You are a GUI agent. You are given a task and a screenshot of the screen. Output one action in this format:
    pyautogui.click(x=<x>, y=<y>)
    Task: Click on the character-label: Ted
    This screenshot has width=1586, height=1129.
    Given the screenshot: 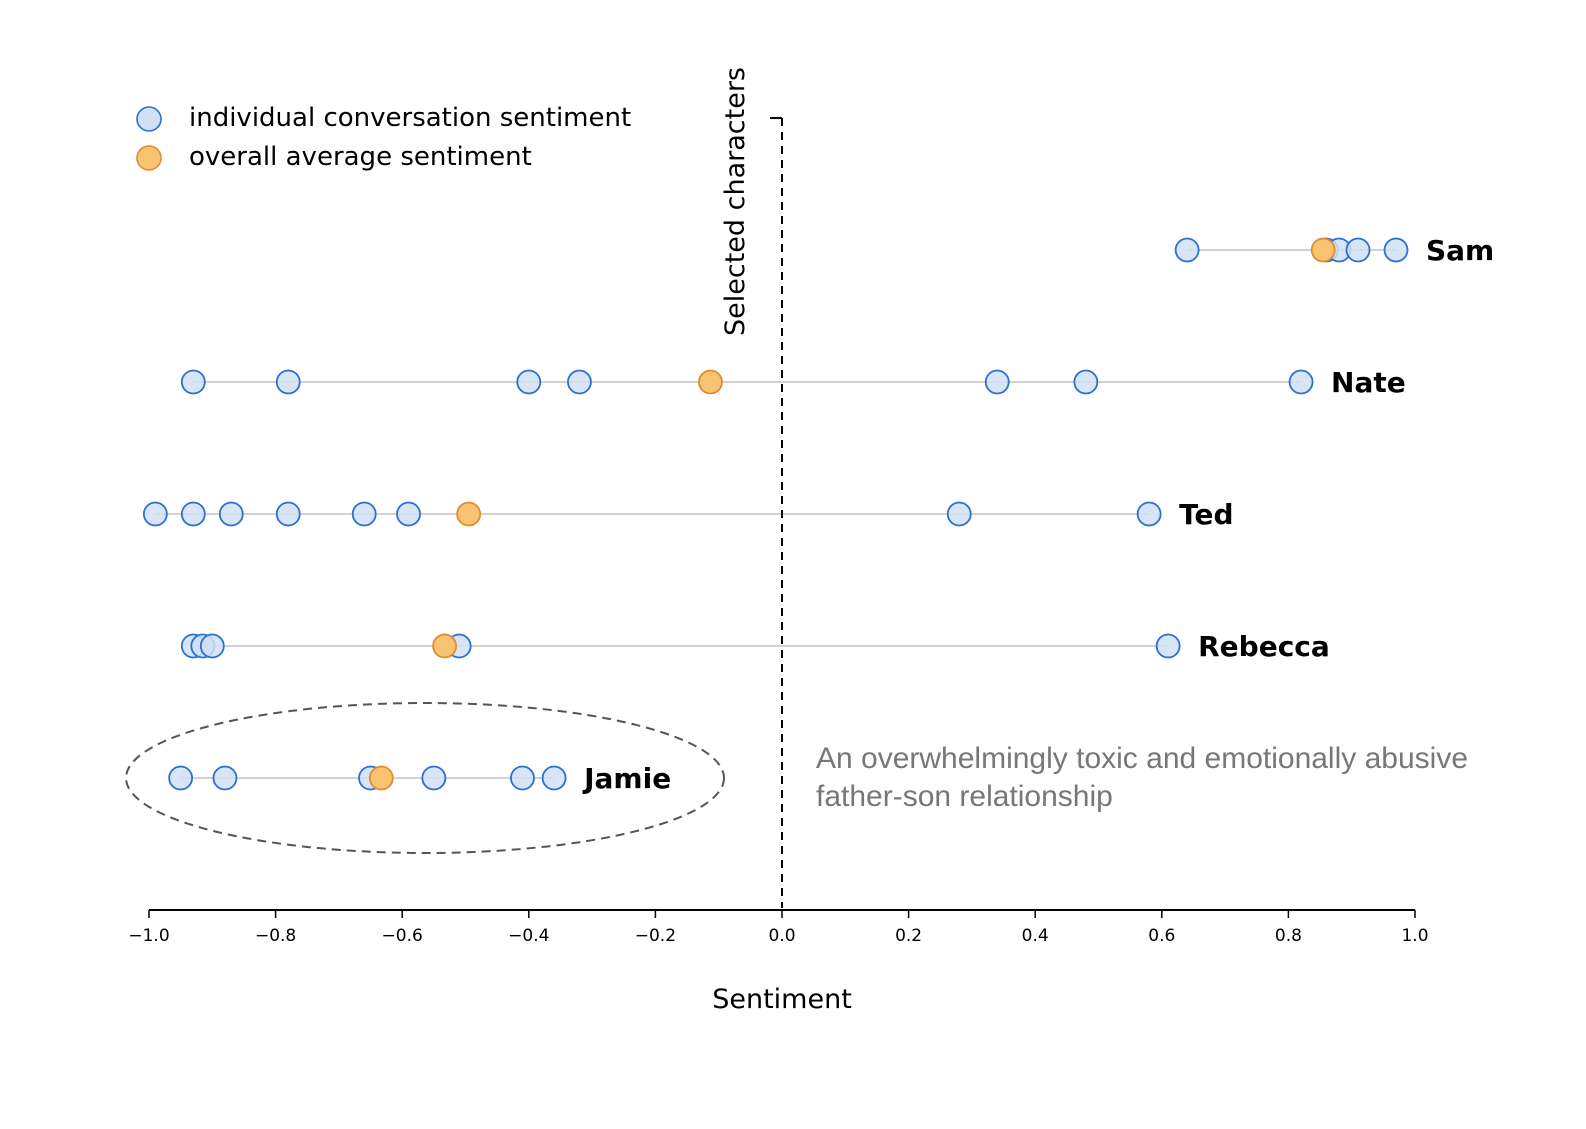 What is the action you would take?
    pyautogui.click(x=1206, y=514)
    